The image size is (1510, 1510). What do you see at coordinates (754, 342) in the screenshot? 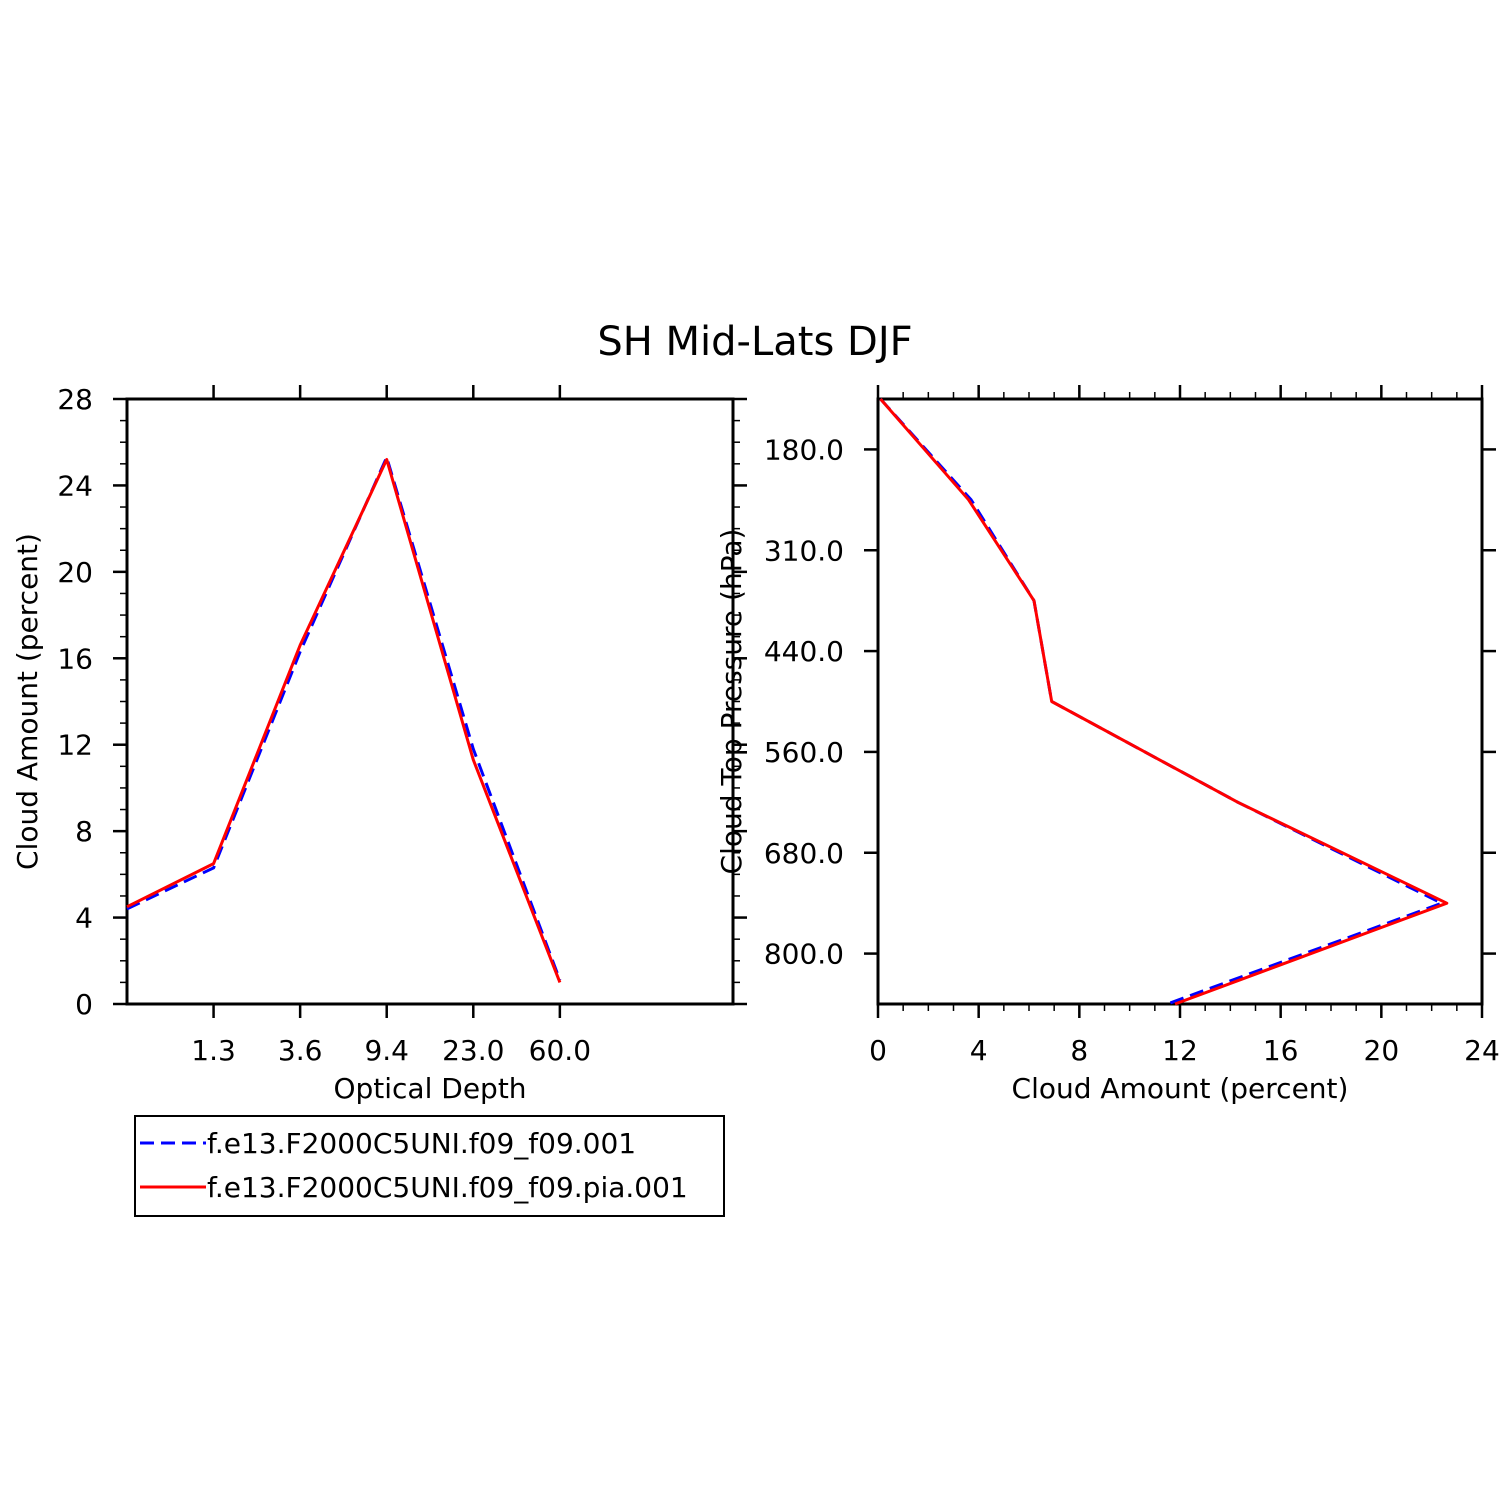
I see `figure-title: SH Mid-Lats DJF` at bounding box center [754, 342].